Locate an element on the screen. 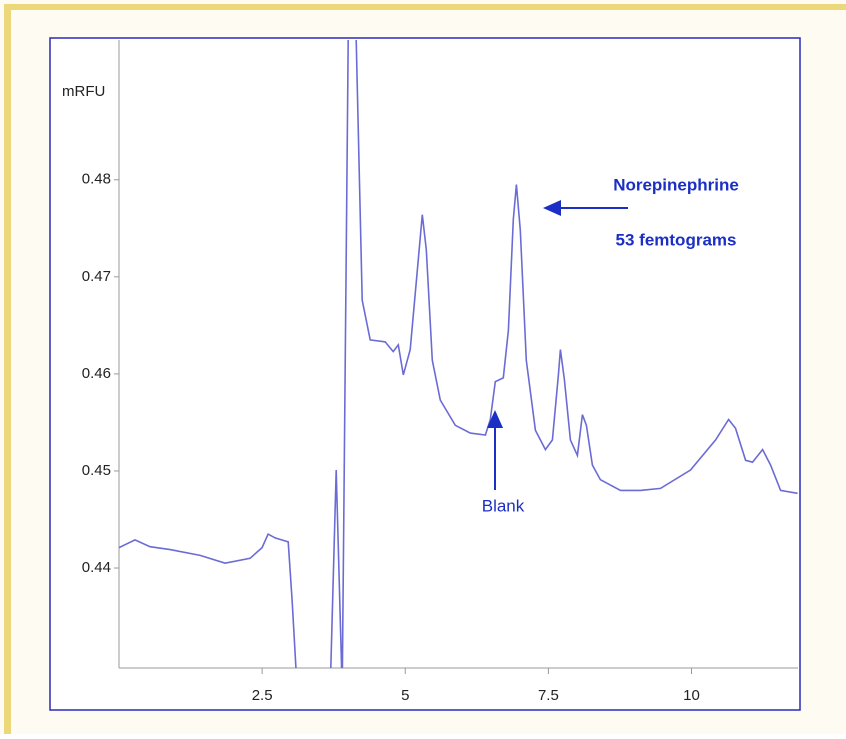 The height and width of the screenshot is (739, 846). x-tick-label: 2.5 is located at coordinates (262, 695).